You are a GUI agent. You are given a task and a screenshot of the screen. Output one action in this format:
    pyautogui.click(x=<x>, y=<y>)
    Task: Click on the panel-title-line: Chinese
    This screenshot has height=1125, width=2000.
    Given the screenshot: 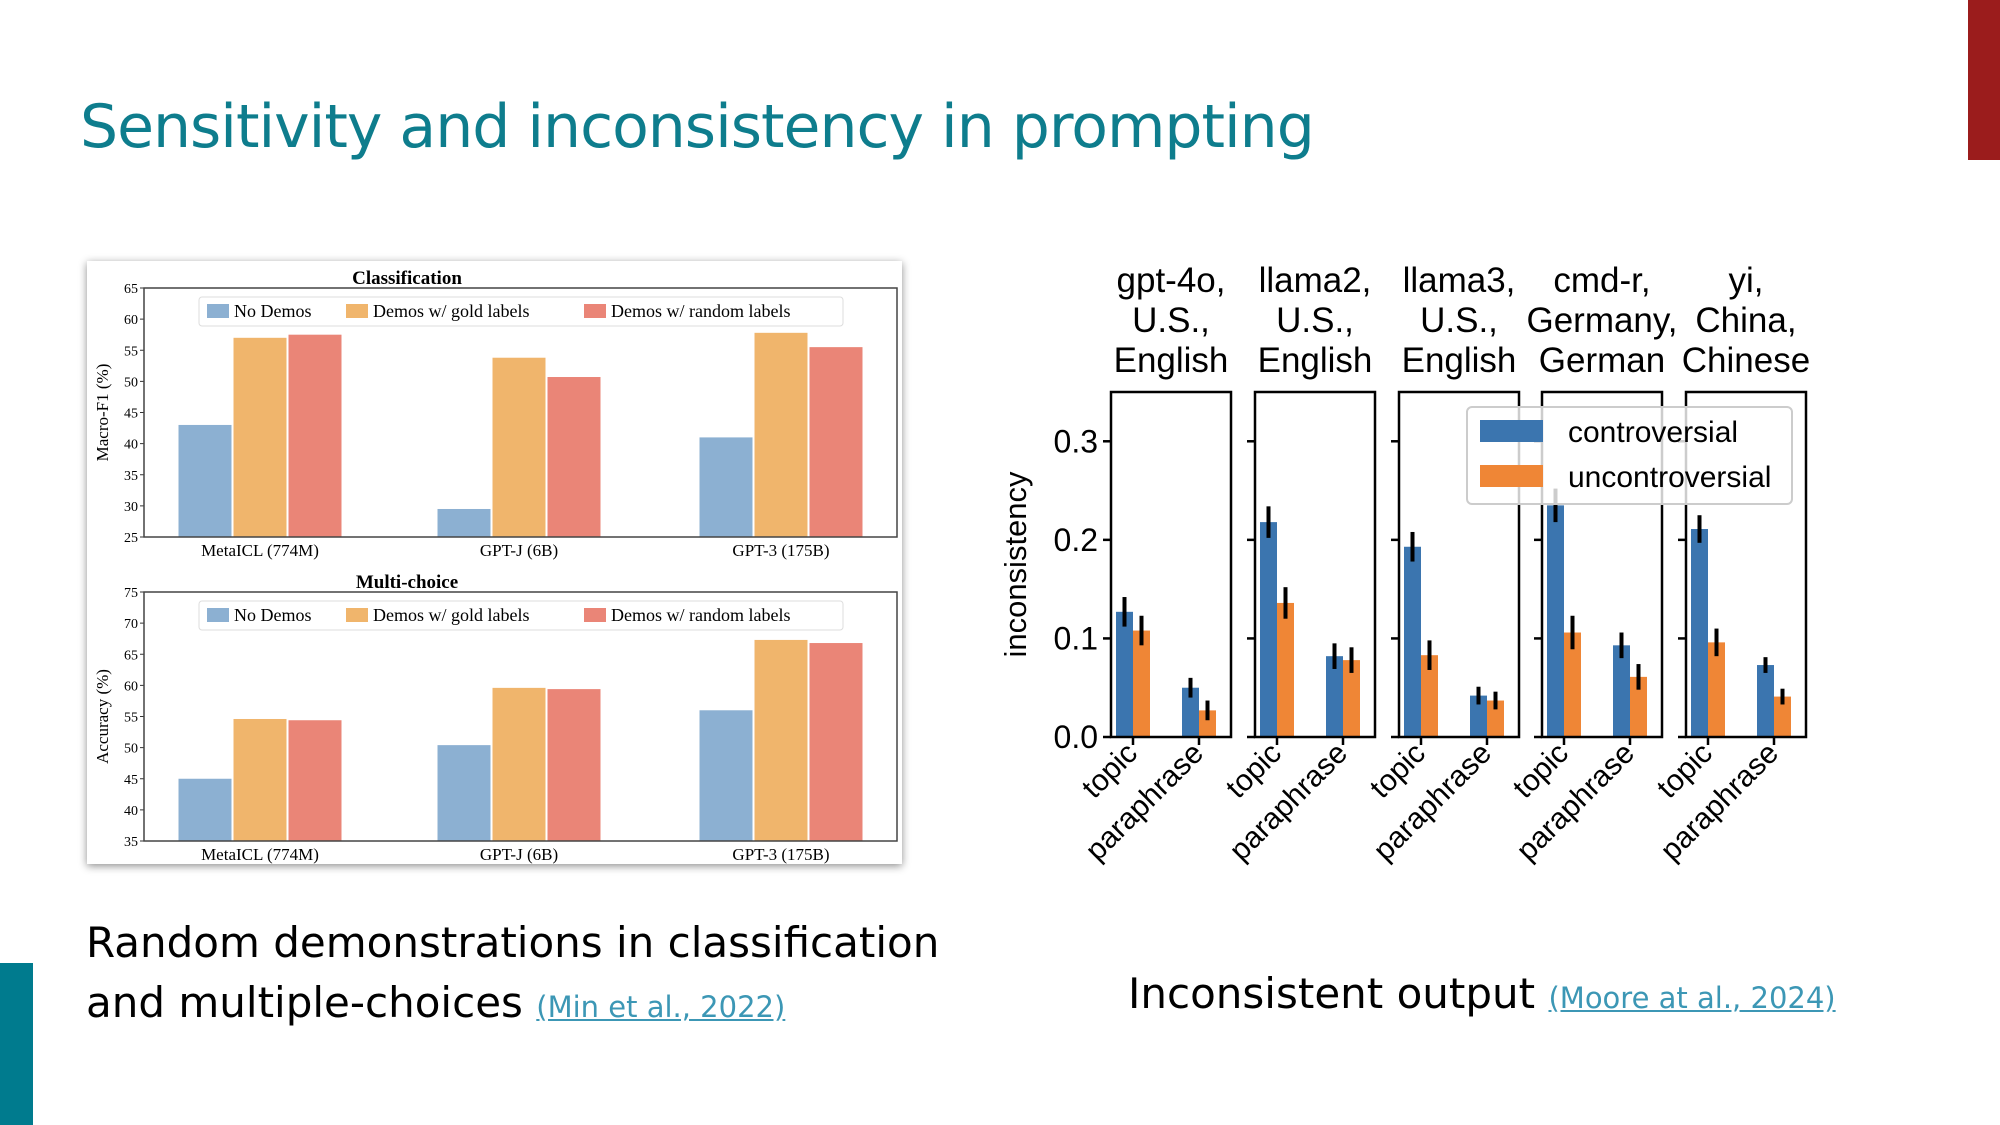 What is the action you would take?
    pyautogui.click(x=1746, y=360)
    